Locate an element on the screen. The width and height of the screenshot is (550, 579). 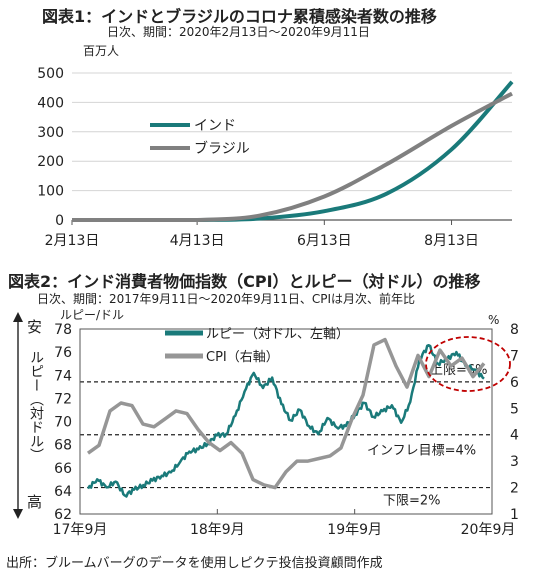
y-left-tick-label: 62 is located at coordinates (63, 515).